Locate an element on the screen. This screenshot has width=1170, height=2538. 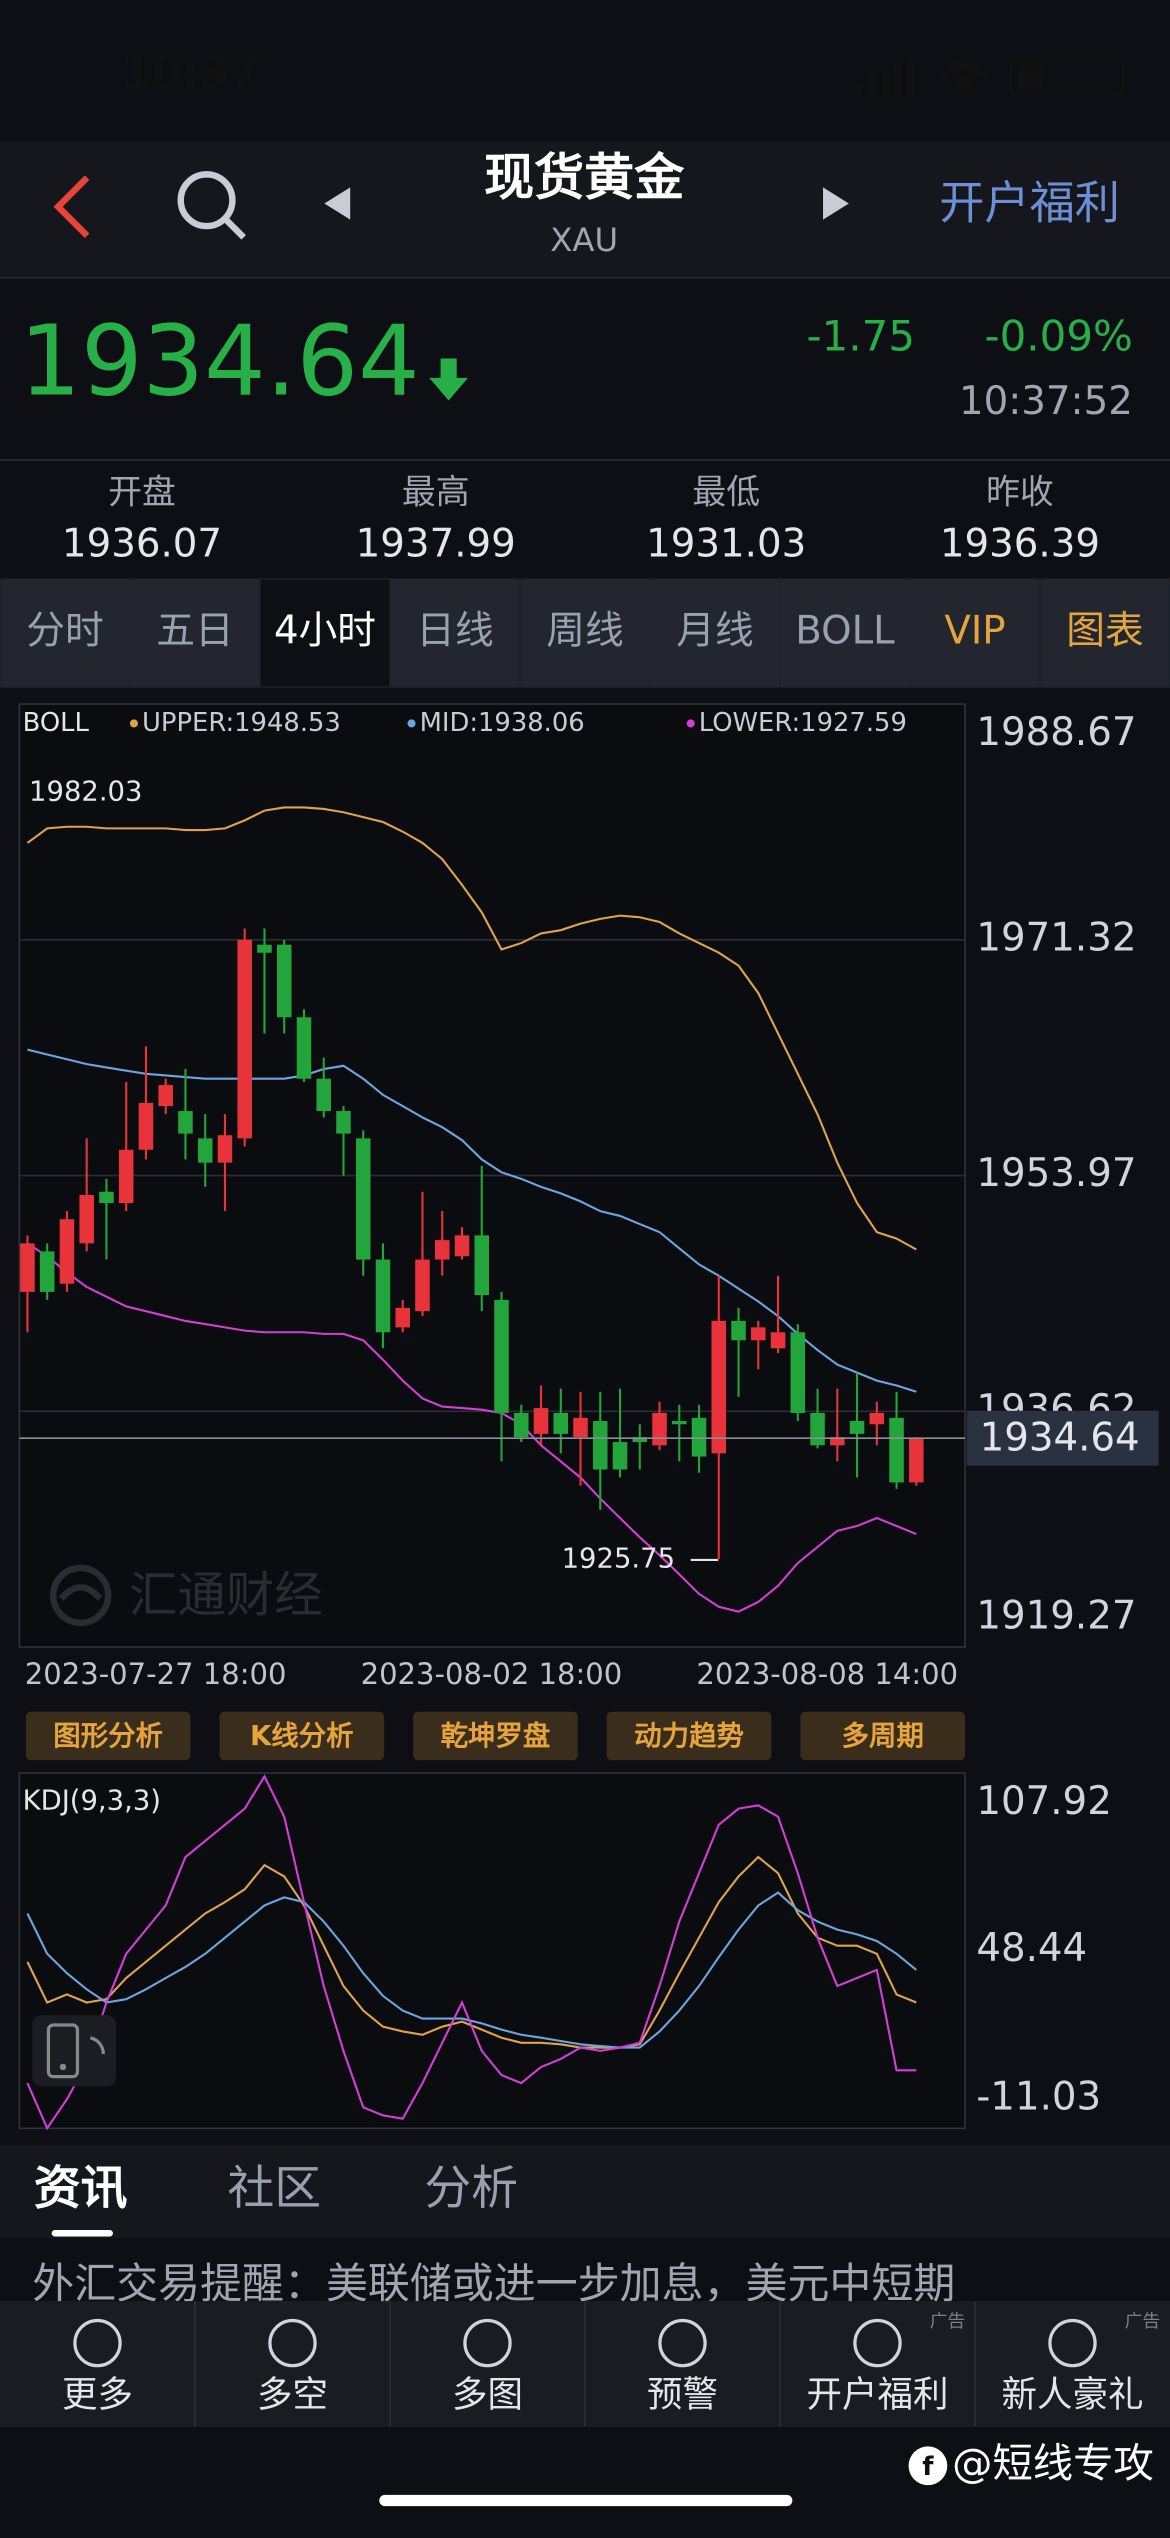
tab-label: 分时 is located at coordinates (64, 630).